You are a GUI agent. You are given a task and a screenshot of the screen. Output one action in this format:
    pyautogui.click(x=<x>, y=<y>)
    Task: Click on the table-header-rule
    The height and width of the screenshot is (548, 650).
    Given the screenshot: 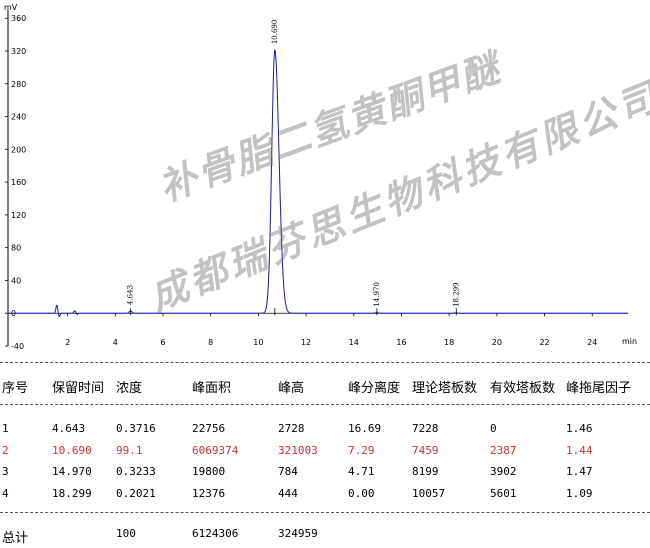 What is the action you would take?
    pyautogui.click(x=325, y=404)
    